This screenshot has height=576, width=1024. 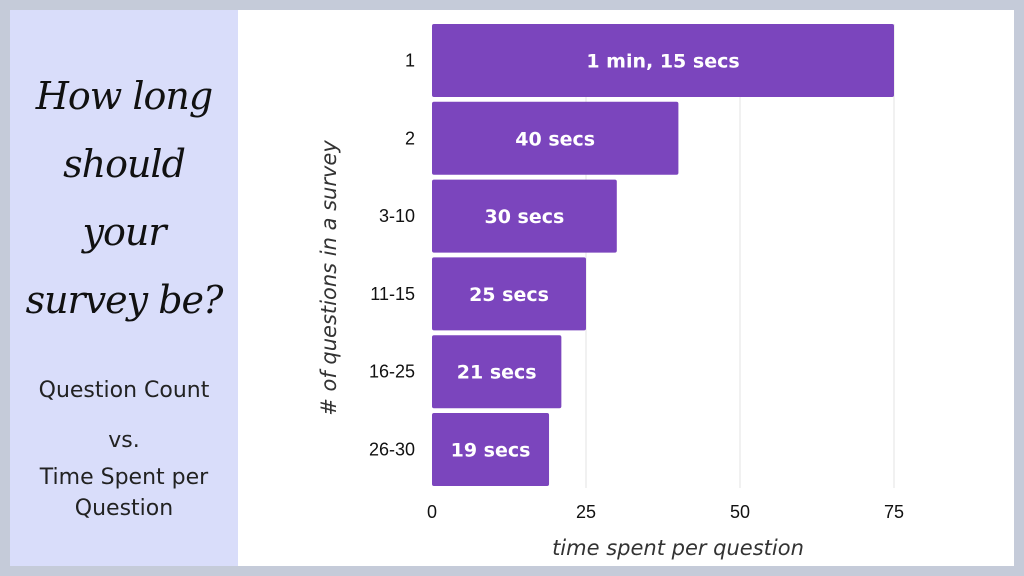 I want to click on subtitle-time-spent: Time Spent per Question, so click(x=124, y=493).